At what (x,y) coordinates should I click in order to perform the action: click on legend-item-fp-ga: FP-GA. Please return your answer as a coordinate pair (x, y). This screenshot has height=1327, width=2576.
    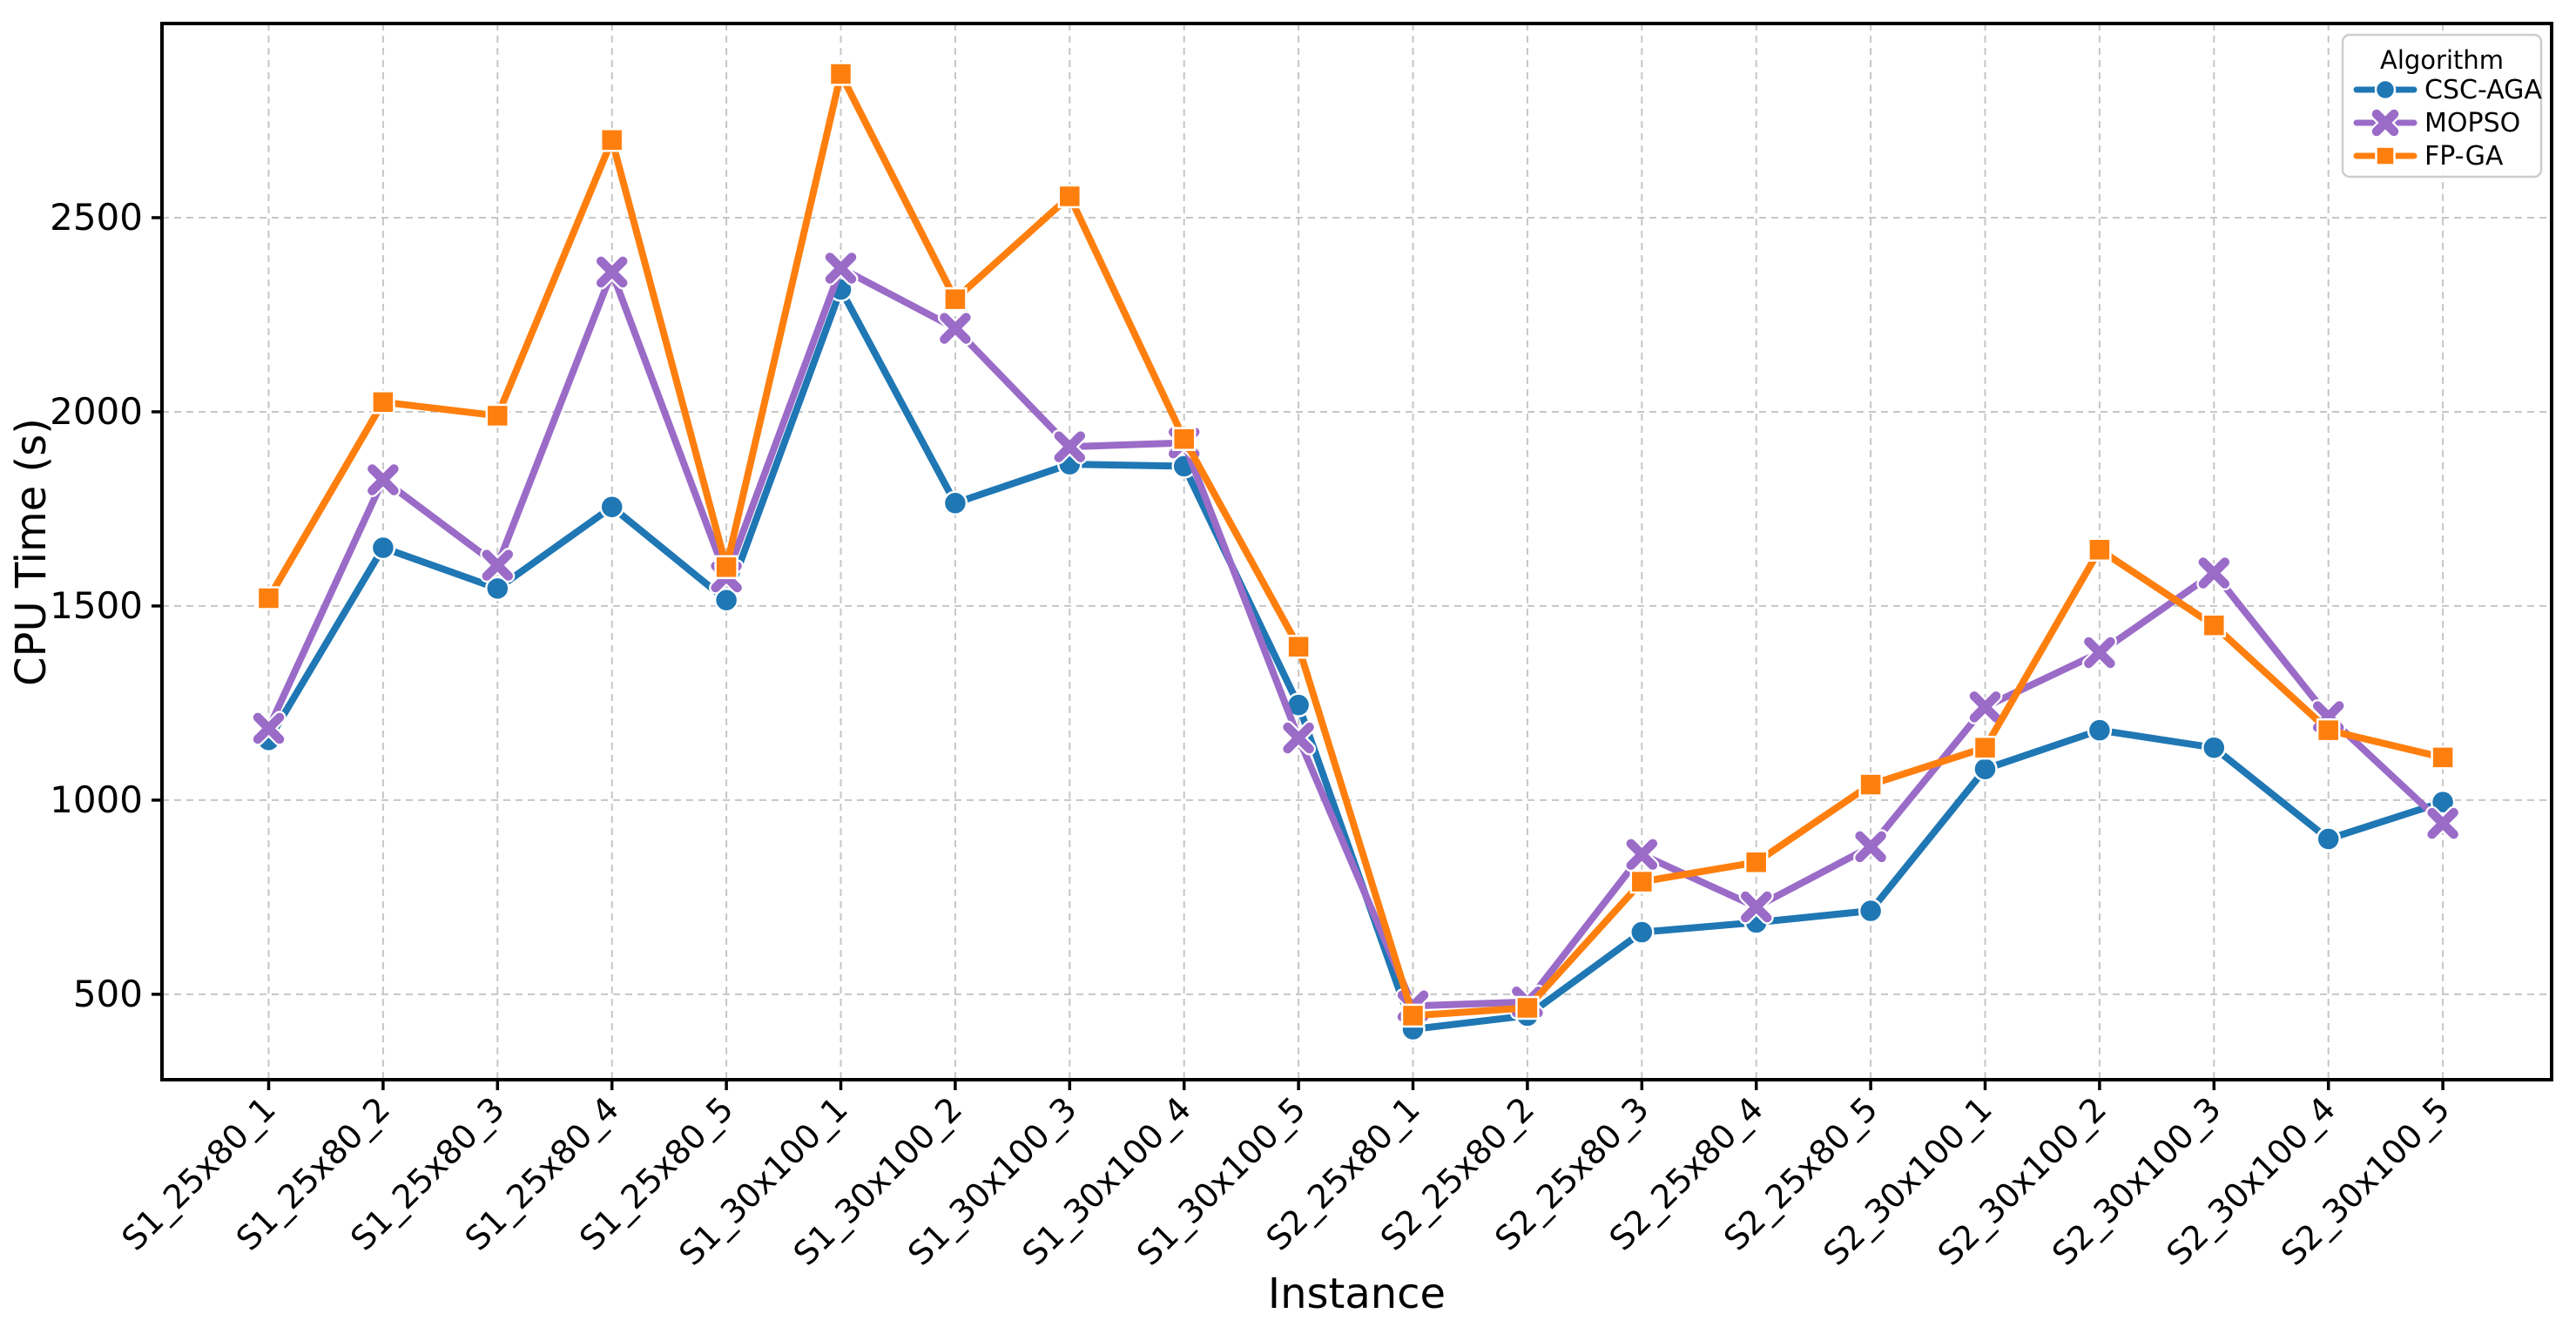
    Looking at the image, I should click on (2428, 156).